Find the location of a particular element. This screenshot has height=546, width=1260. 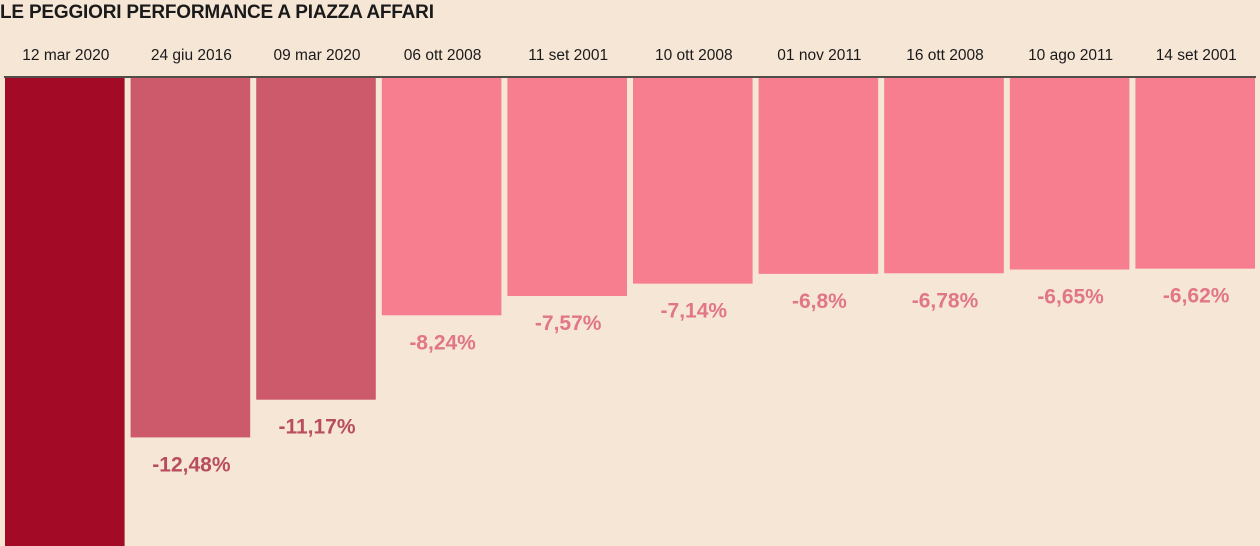

value-label: -7,14% is located at coordinates (694, 311).